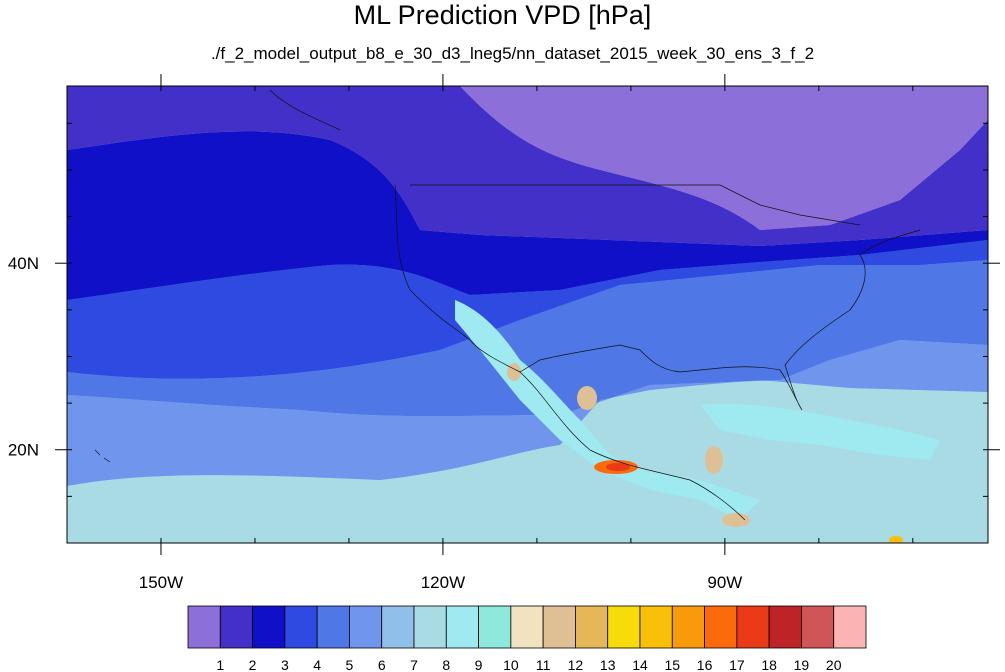  What do you see at coordinates (220, 664) in the screenshot?
I see `colorbar-label: 1` at bounding box center [220, 664].